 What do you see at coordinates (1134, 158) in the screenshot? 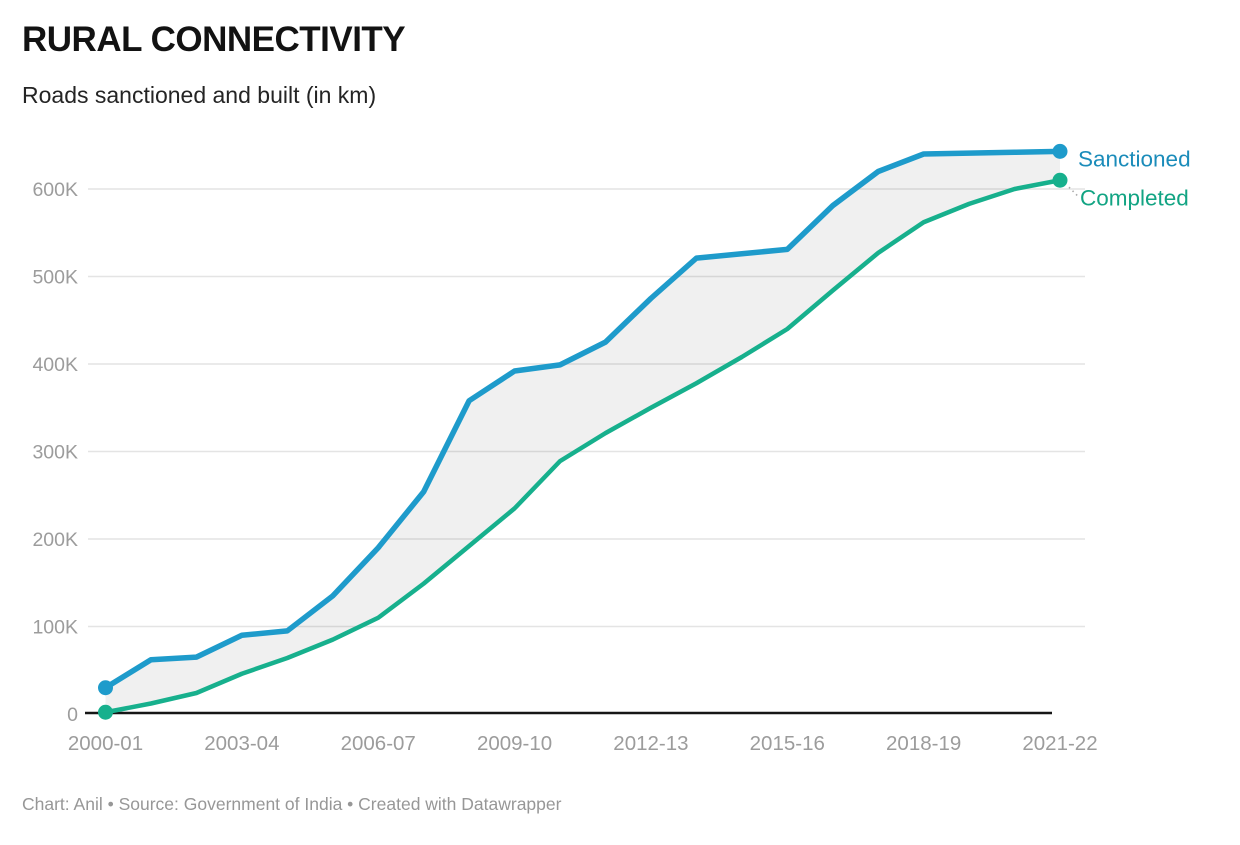
I see `legend-label-sanctioned: Sanctioned` at bounding box center [1134, 158].